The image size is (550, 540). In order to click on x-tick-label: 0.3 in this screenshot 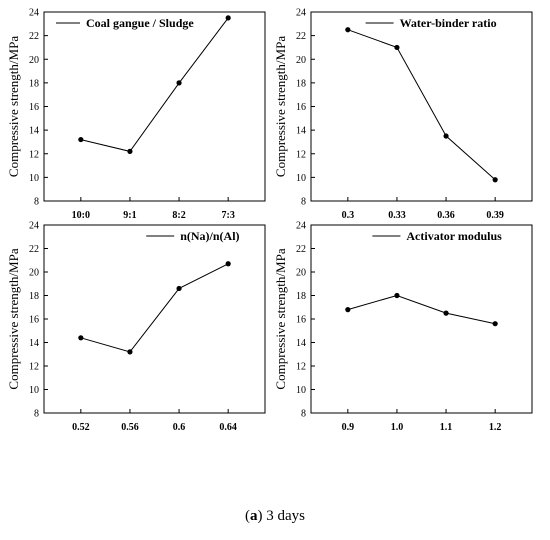, I will do `click(348, 215)`.